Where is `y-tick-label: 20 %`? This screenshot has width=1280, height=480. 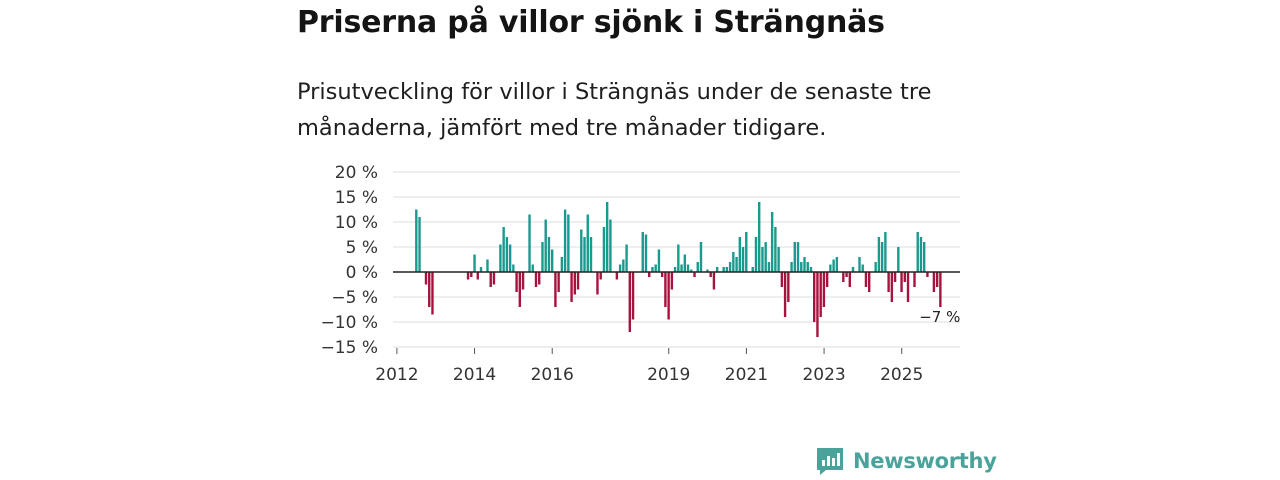
y-tick-label: 20 % is located at coordinates (356, 173).